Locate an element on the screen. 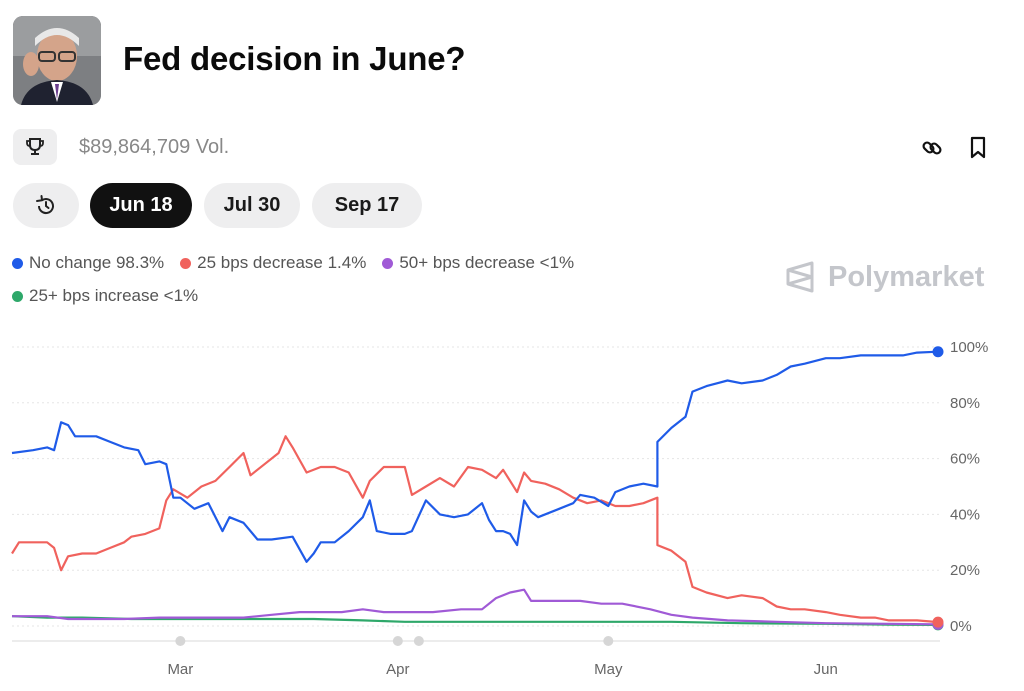 The width and height of the screenshot is (1024, 691). legend-label-50-bps-decrease: 50+ bps decrease <1% is located at coordinates (487, 262).